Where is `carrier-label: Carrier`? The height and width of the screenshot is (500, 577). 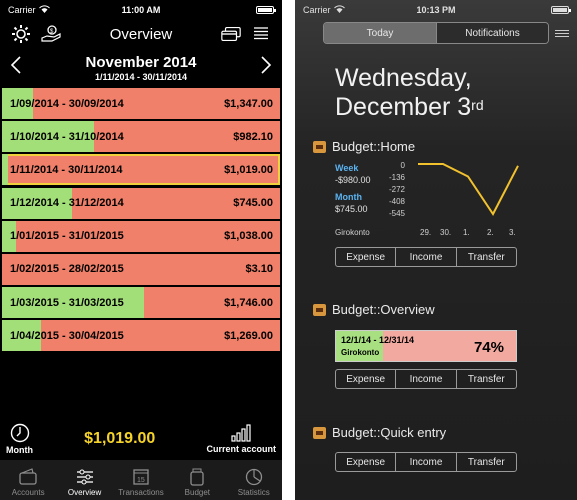
carrier-label: Carrier is located at coordinates (22, 10).